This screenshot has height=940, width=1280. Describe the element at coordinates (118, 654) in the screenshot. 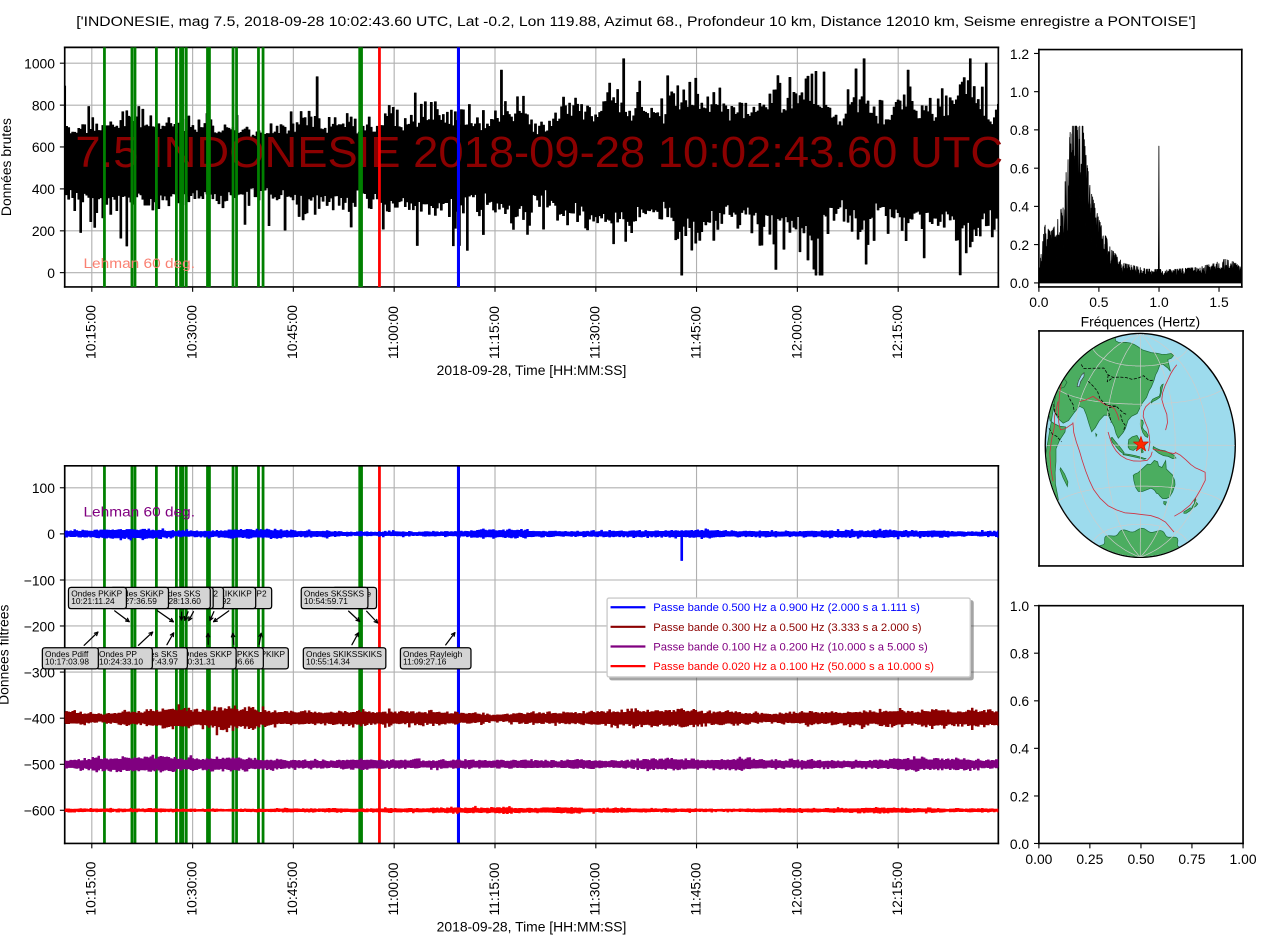

I see `svg-text: Ondes PP` at that location.